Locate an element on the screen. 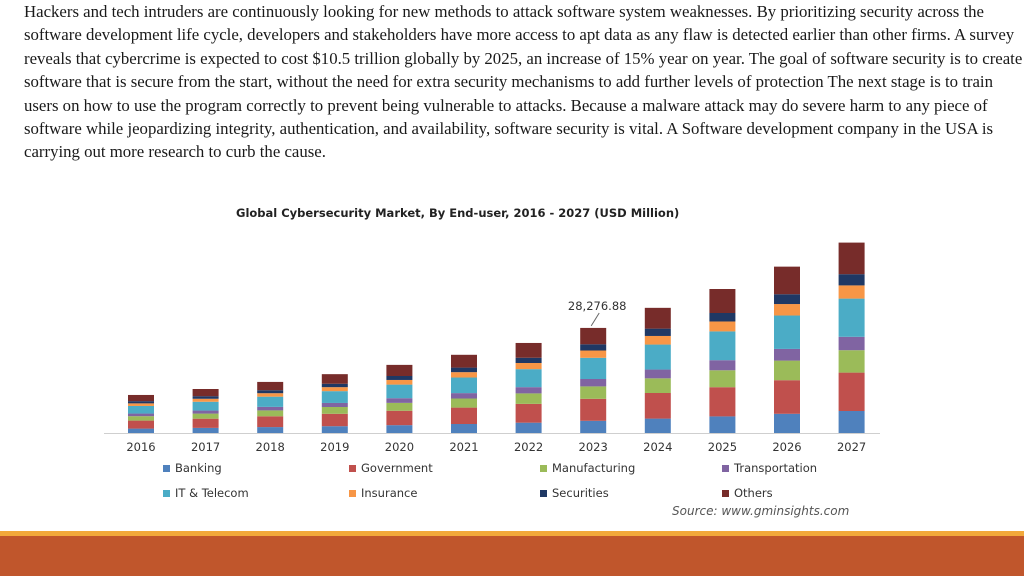 This screenshot has height=576, width=1024. bar-segment-manufacturing-2016 is located at coordinates (141, 418).